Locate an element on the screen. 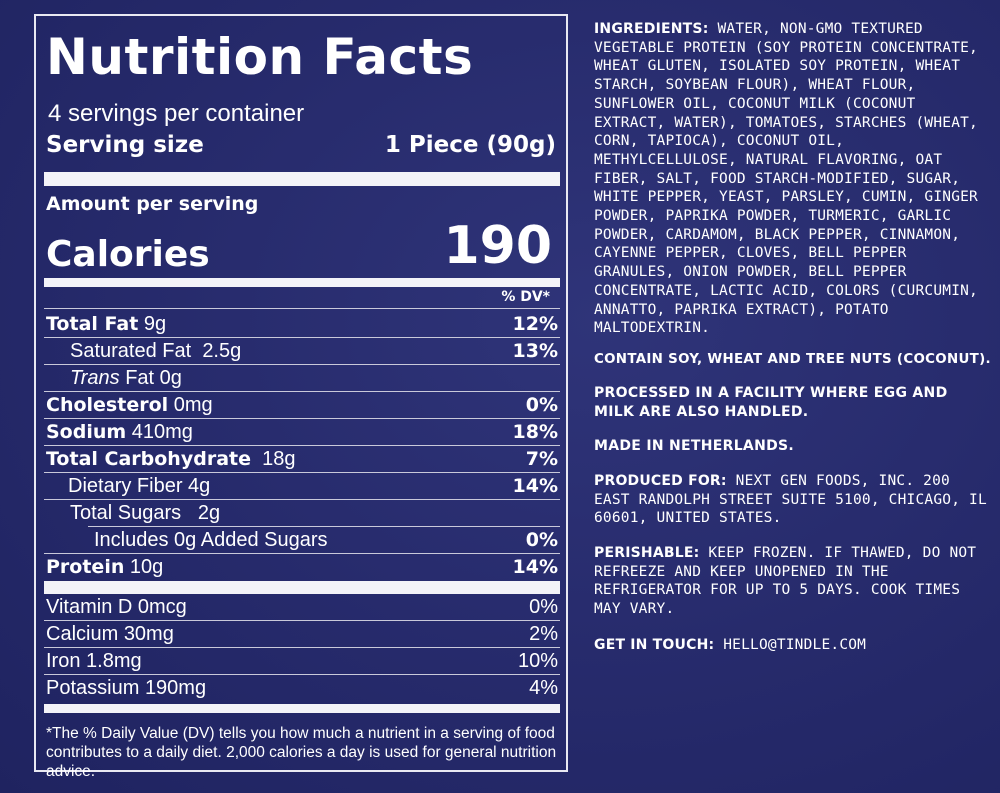 The height and width of the screenshot is (793, 1000). contact-block: GET IN TOUCH: HELLO@TINDLE.COM is located at coordinates (794, 645).